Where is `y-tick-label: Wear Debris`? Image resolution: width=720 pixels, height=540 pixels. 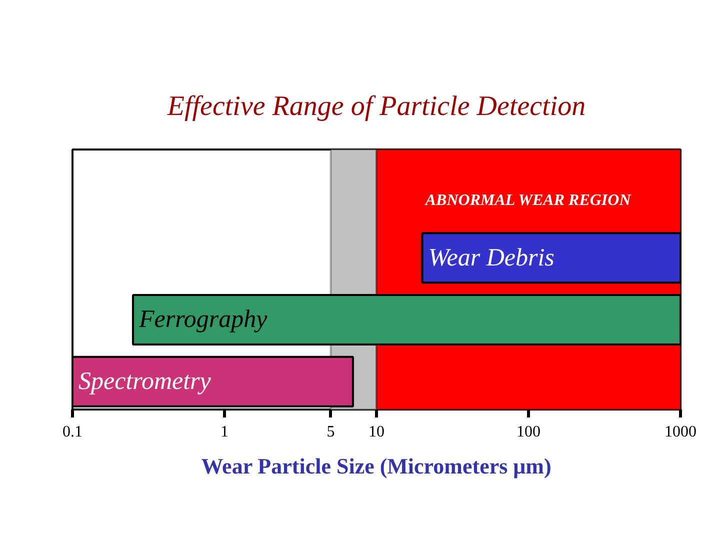 y-tick-label: Wear Debris is located at coordinates (491, 258).